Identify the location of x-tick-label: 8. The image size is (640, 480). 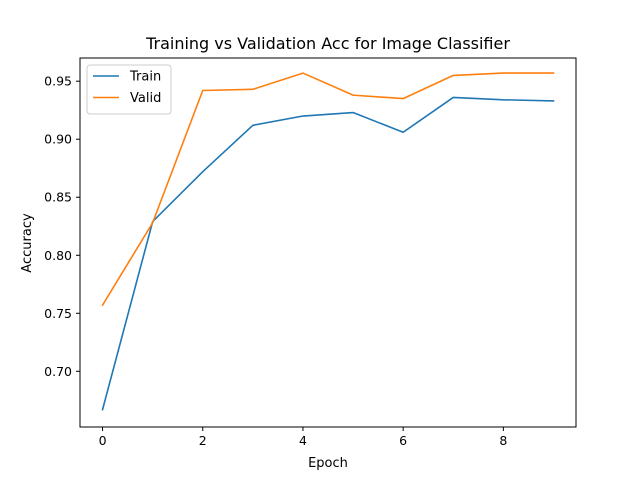
(503, 440).